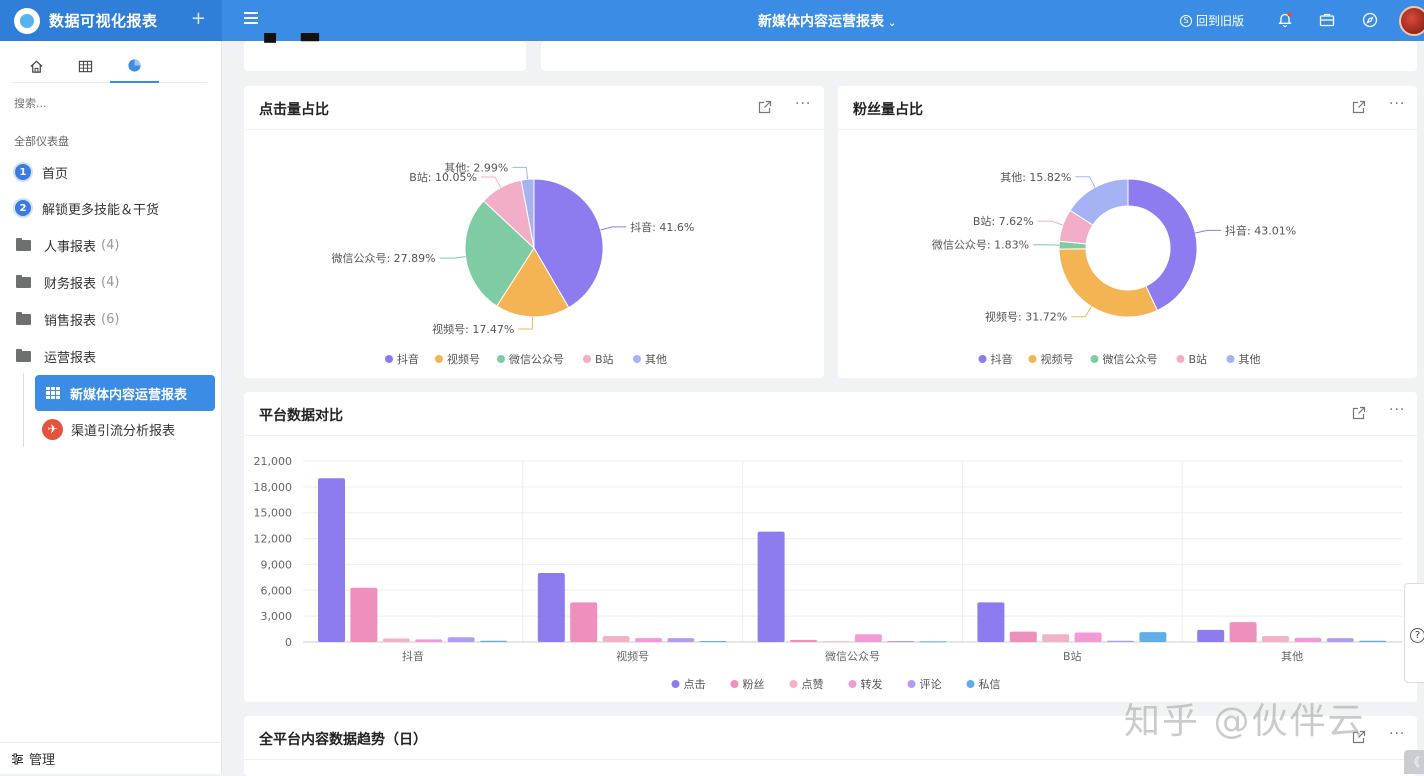 This screenshot has height=776, width=1424. Describe the element at coordinates (108, 429) in the screenshot. I see `sidebar-subitem: ✈ 渠道引流分析报表` at that location.